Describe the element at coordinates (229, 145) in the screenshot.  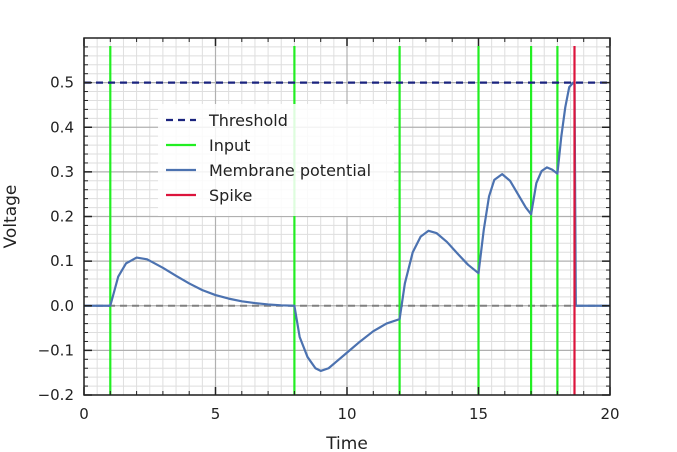
I see `legend-label: Input` at that location.